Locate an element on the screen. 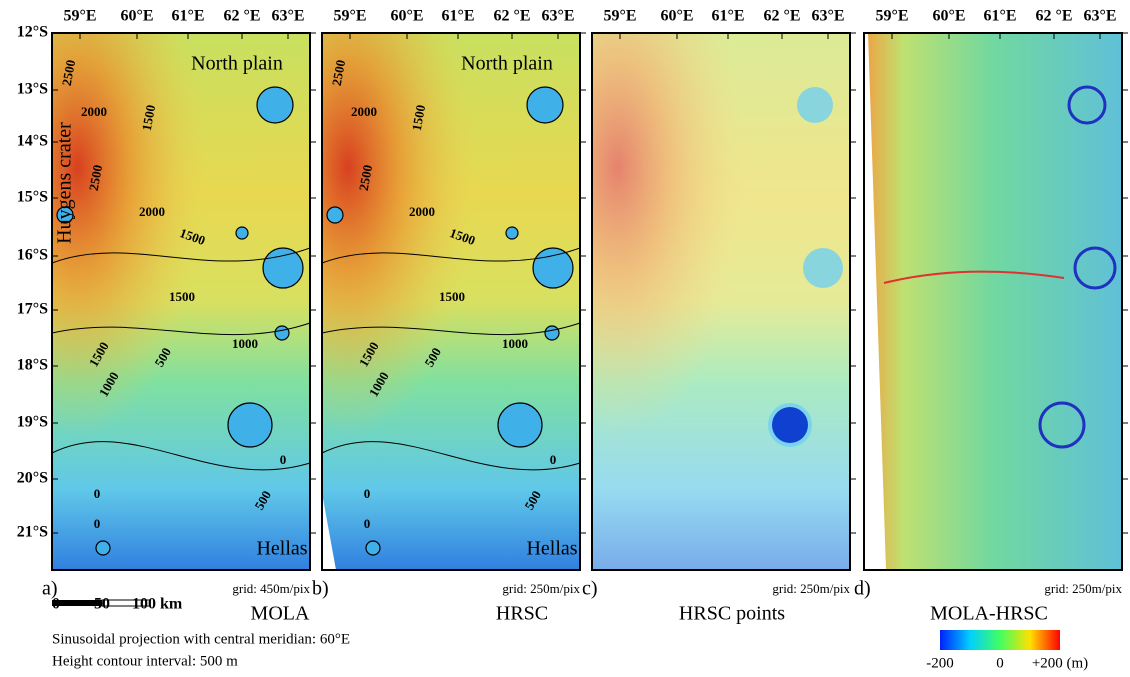 The image size is (1130, 677). colorbar-label: -200 is located at coordinates (940, 663).